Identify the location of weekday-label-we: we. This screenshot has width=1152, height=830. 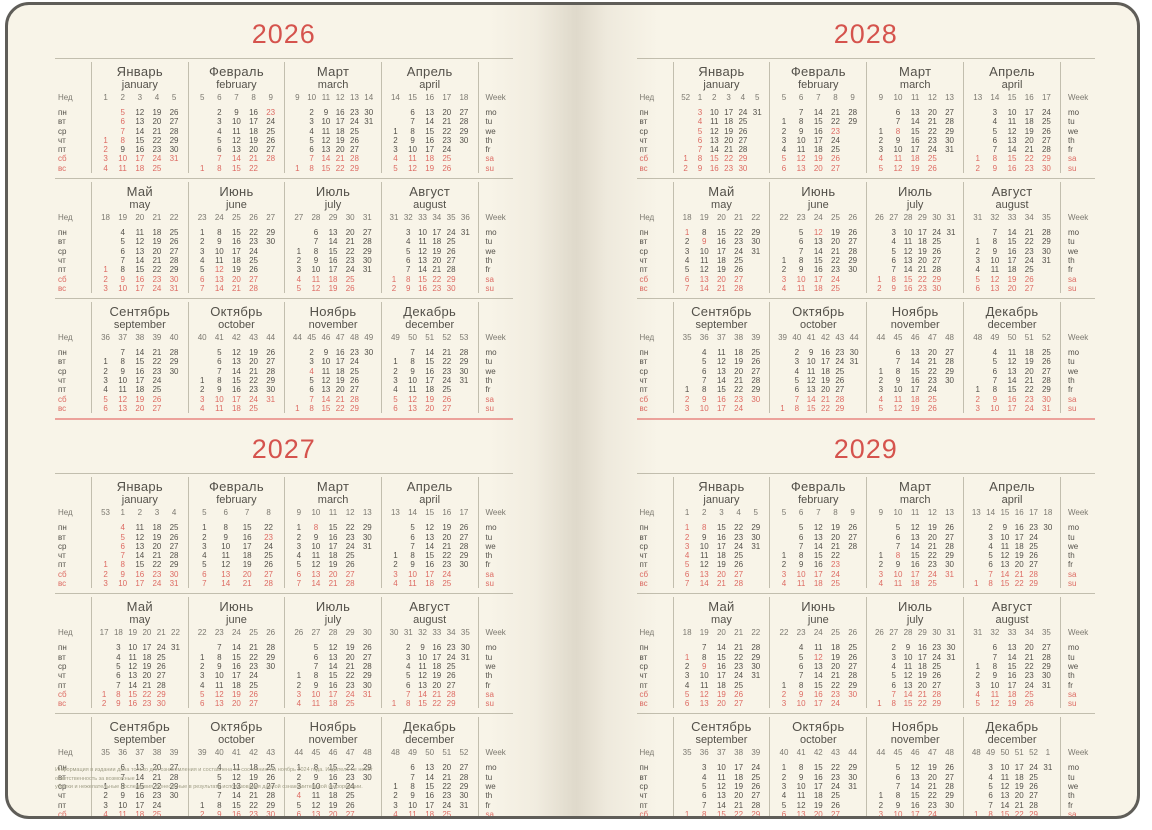
(1073, 371).